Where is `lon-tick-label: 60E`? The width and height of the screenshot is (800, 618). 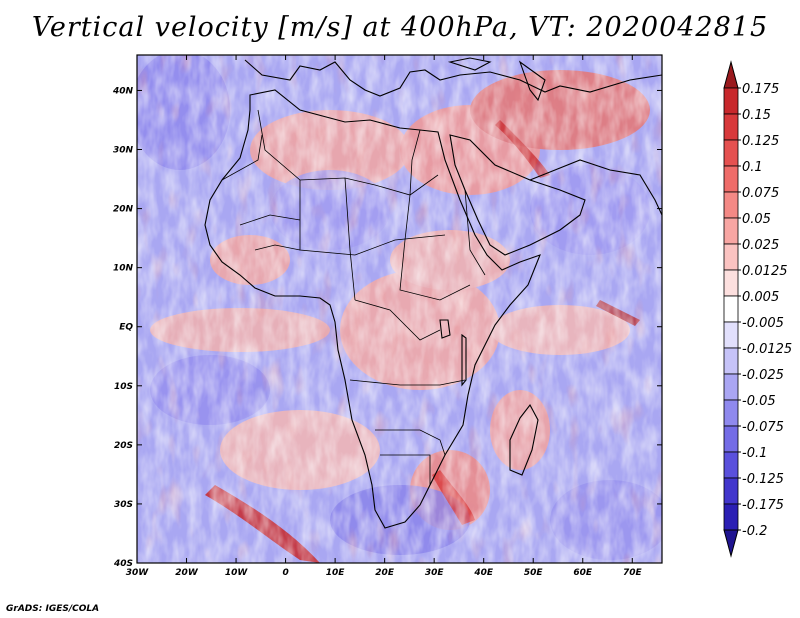 lon-tick-label: 60E is located at coordinates (583, 573).